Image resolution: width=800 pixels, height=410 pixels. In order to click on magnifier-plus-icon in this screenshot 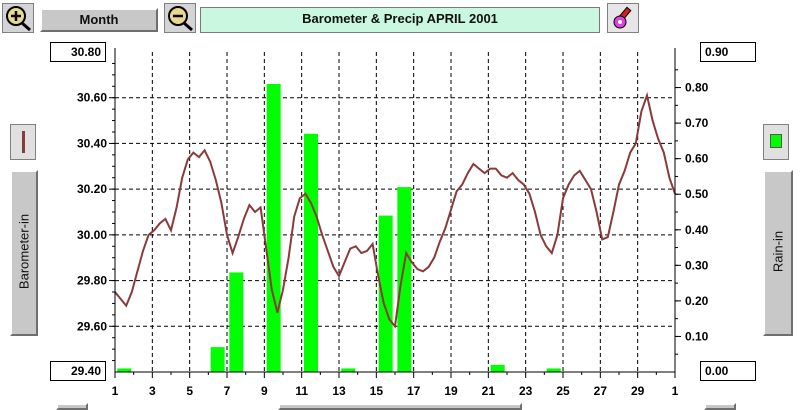, I will do `click(18, 19)`.